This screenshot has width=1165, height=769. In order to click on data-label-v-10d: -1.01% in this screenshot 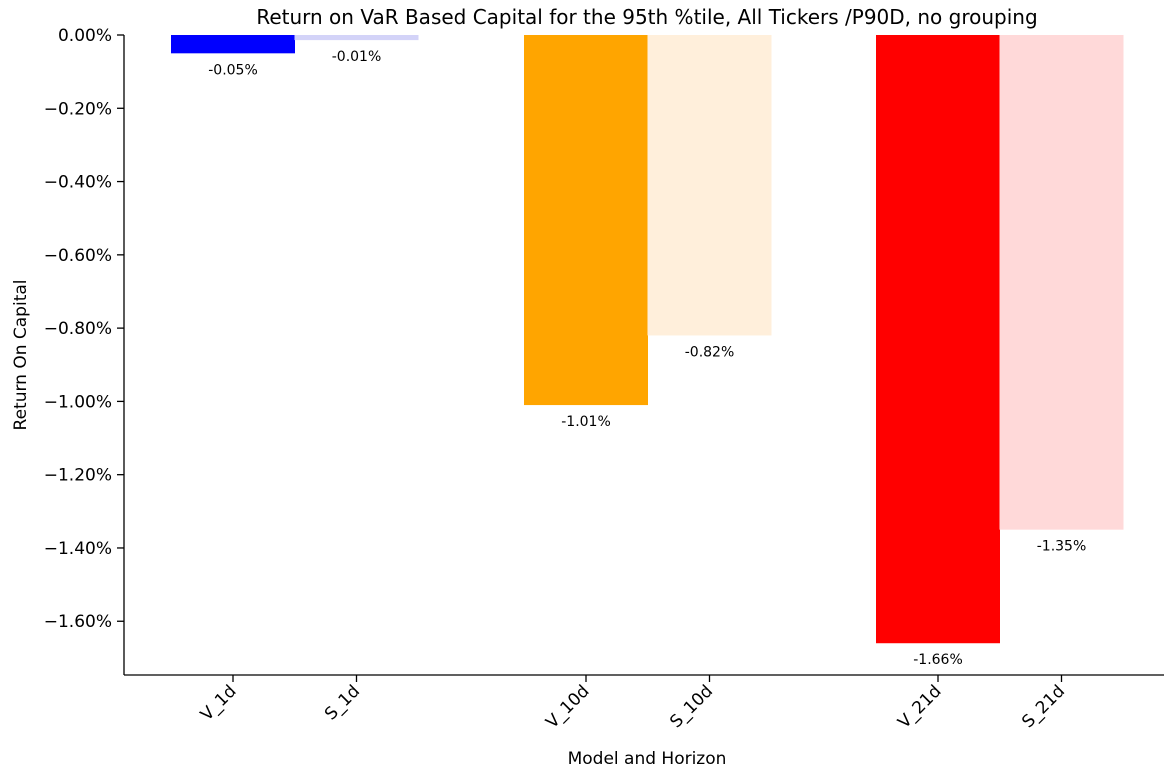, I will do `click(586, 422)`.